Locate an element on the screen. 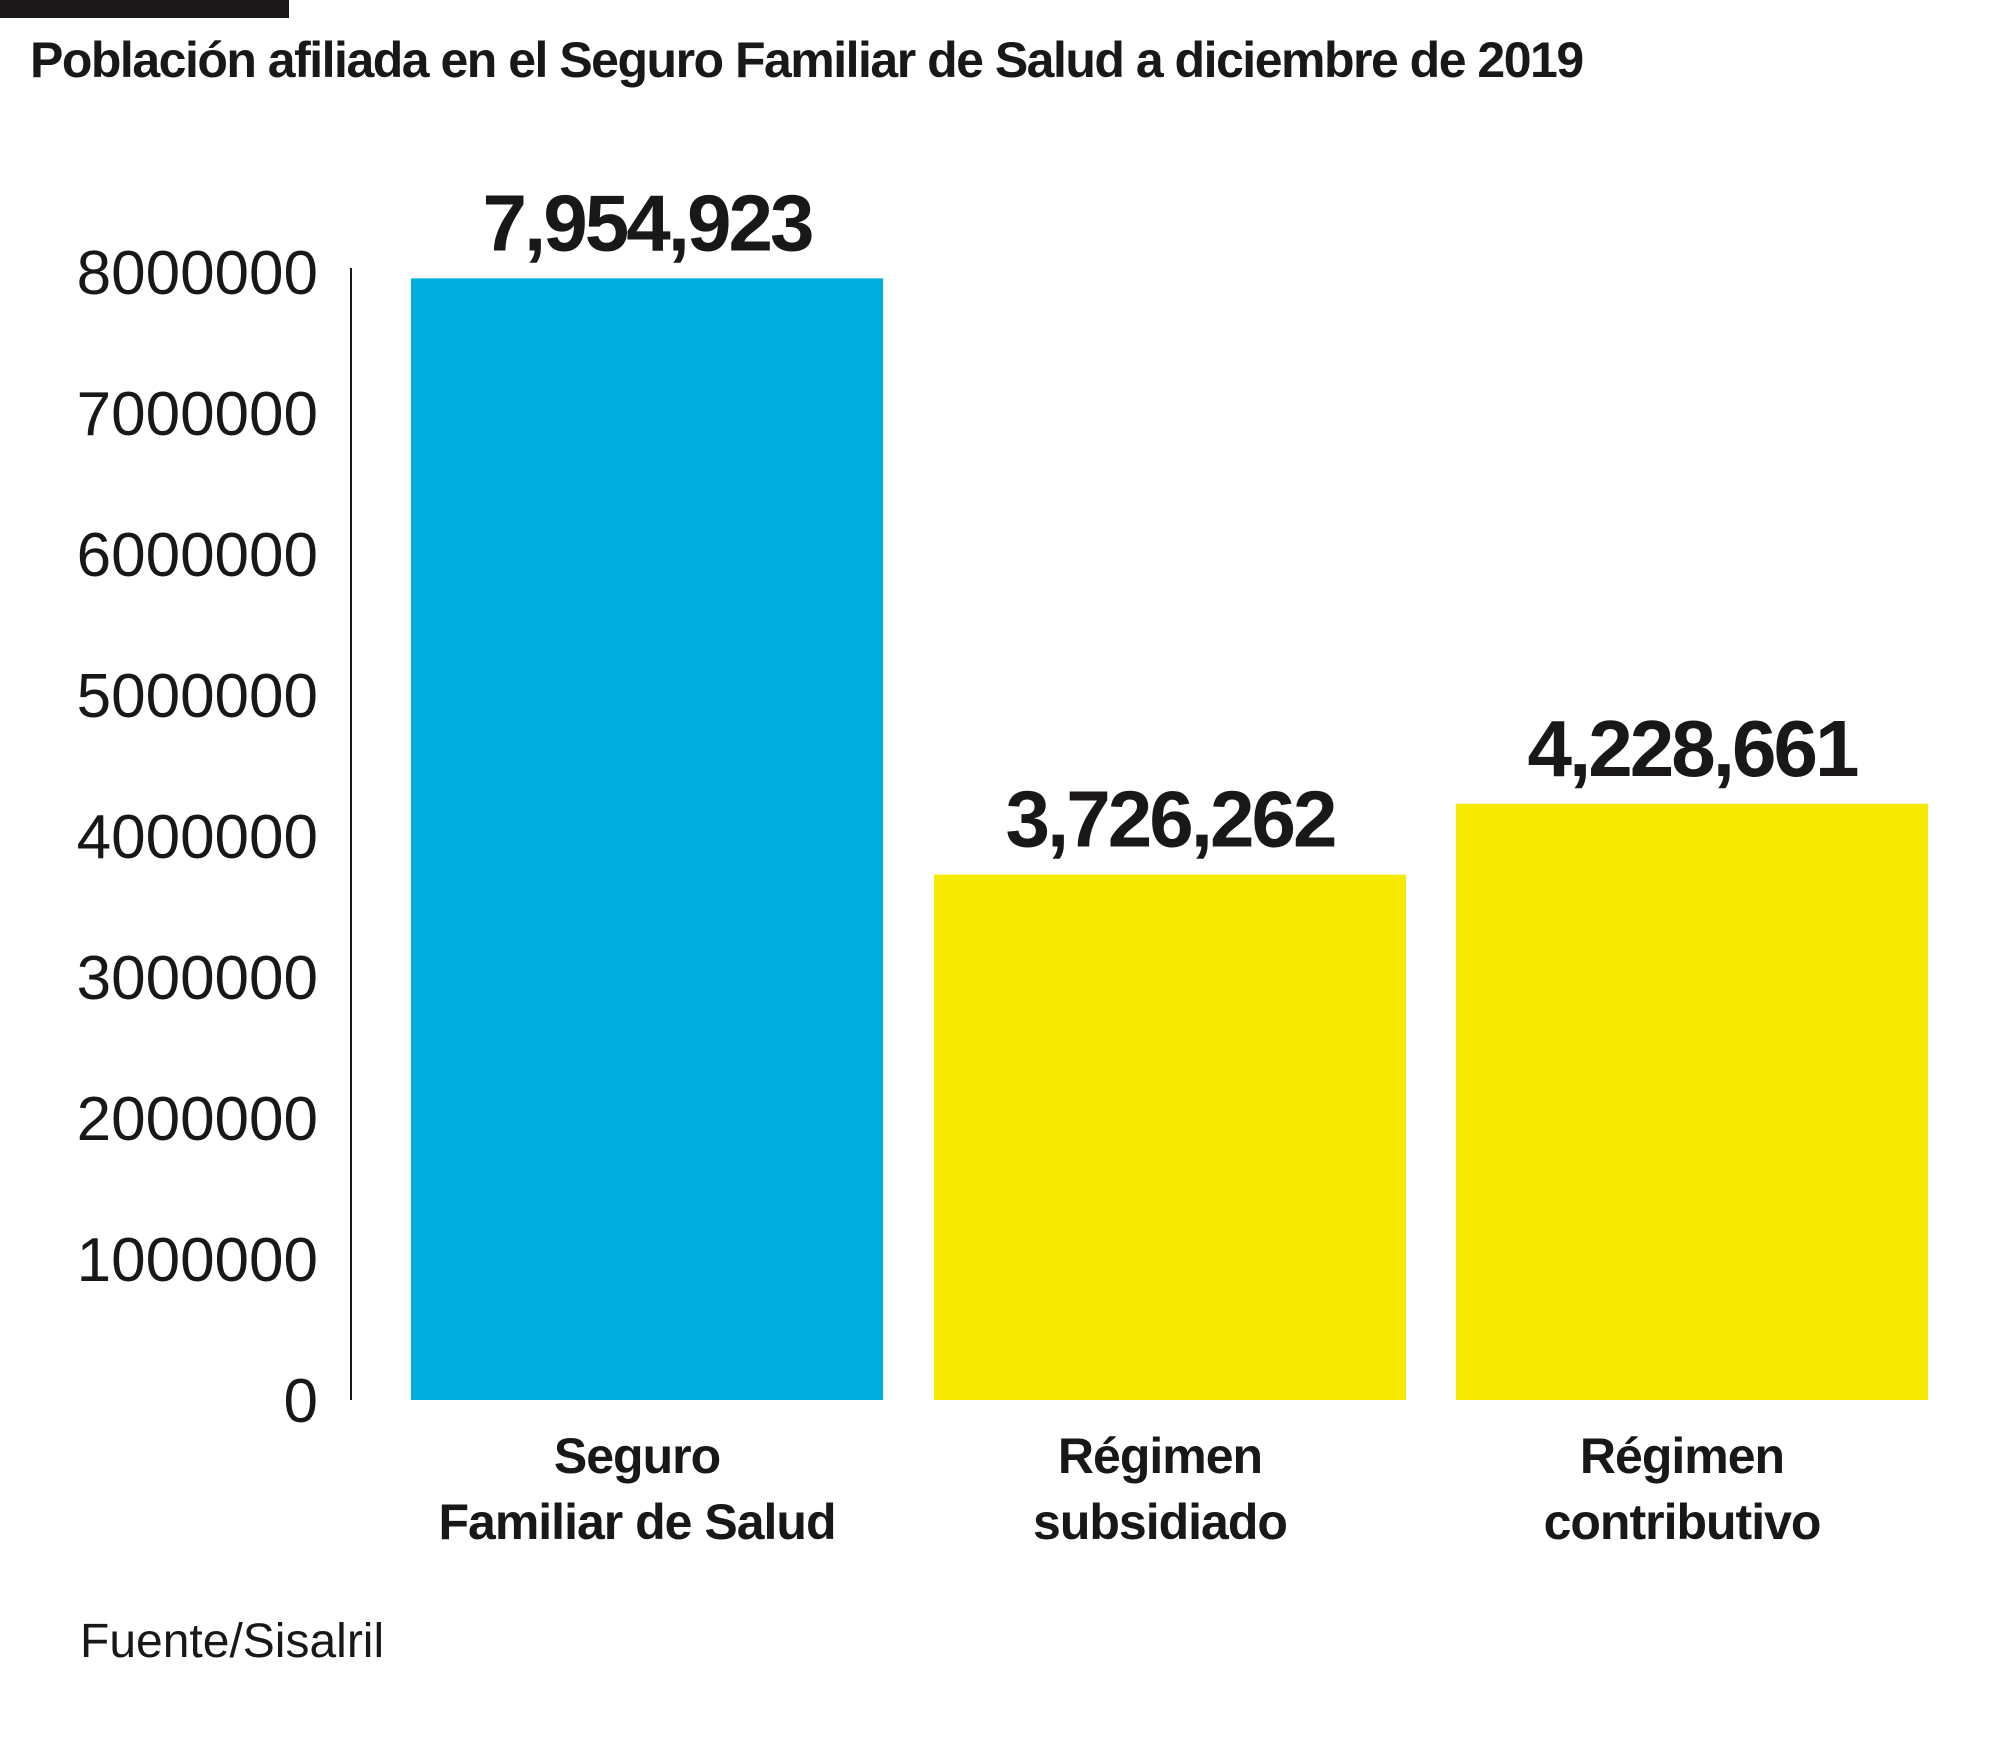  y-tick-label: 1000000 is located at coordinates (197, 1260).